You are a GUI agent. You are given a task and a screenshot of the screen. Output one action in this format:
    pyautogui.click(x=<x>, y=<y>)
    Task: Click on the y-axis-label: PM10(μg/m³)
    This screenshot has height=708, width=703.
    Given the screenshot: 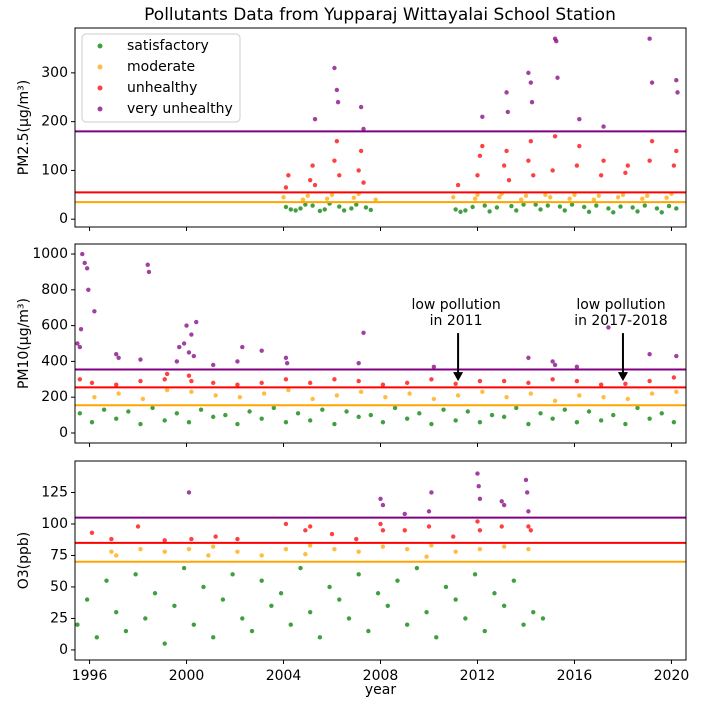 What is the action you would take?
    pyautogui.click(x=24, y=343)
    